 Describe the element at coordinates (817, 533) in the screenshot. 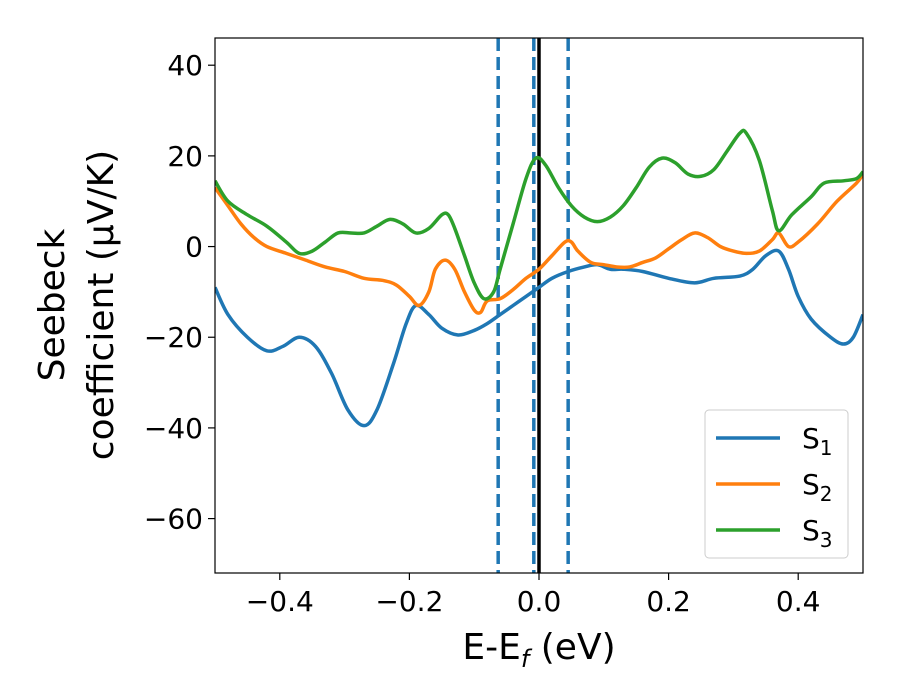

I see `legend-label-3: S3` at that location.